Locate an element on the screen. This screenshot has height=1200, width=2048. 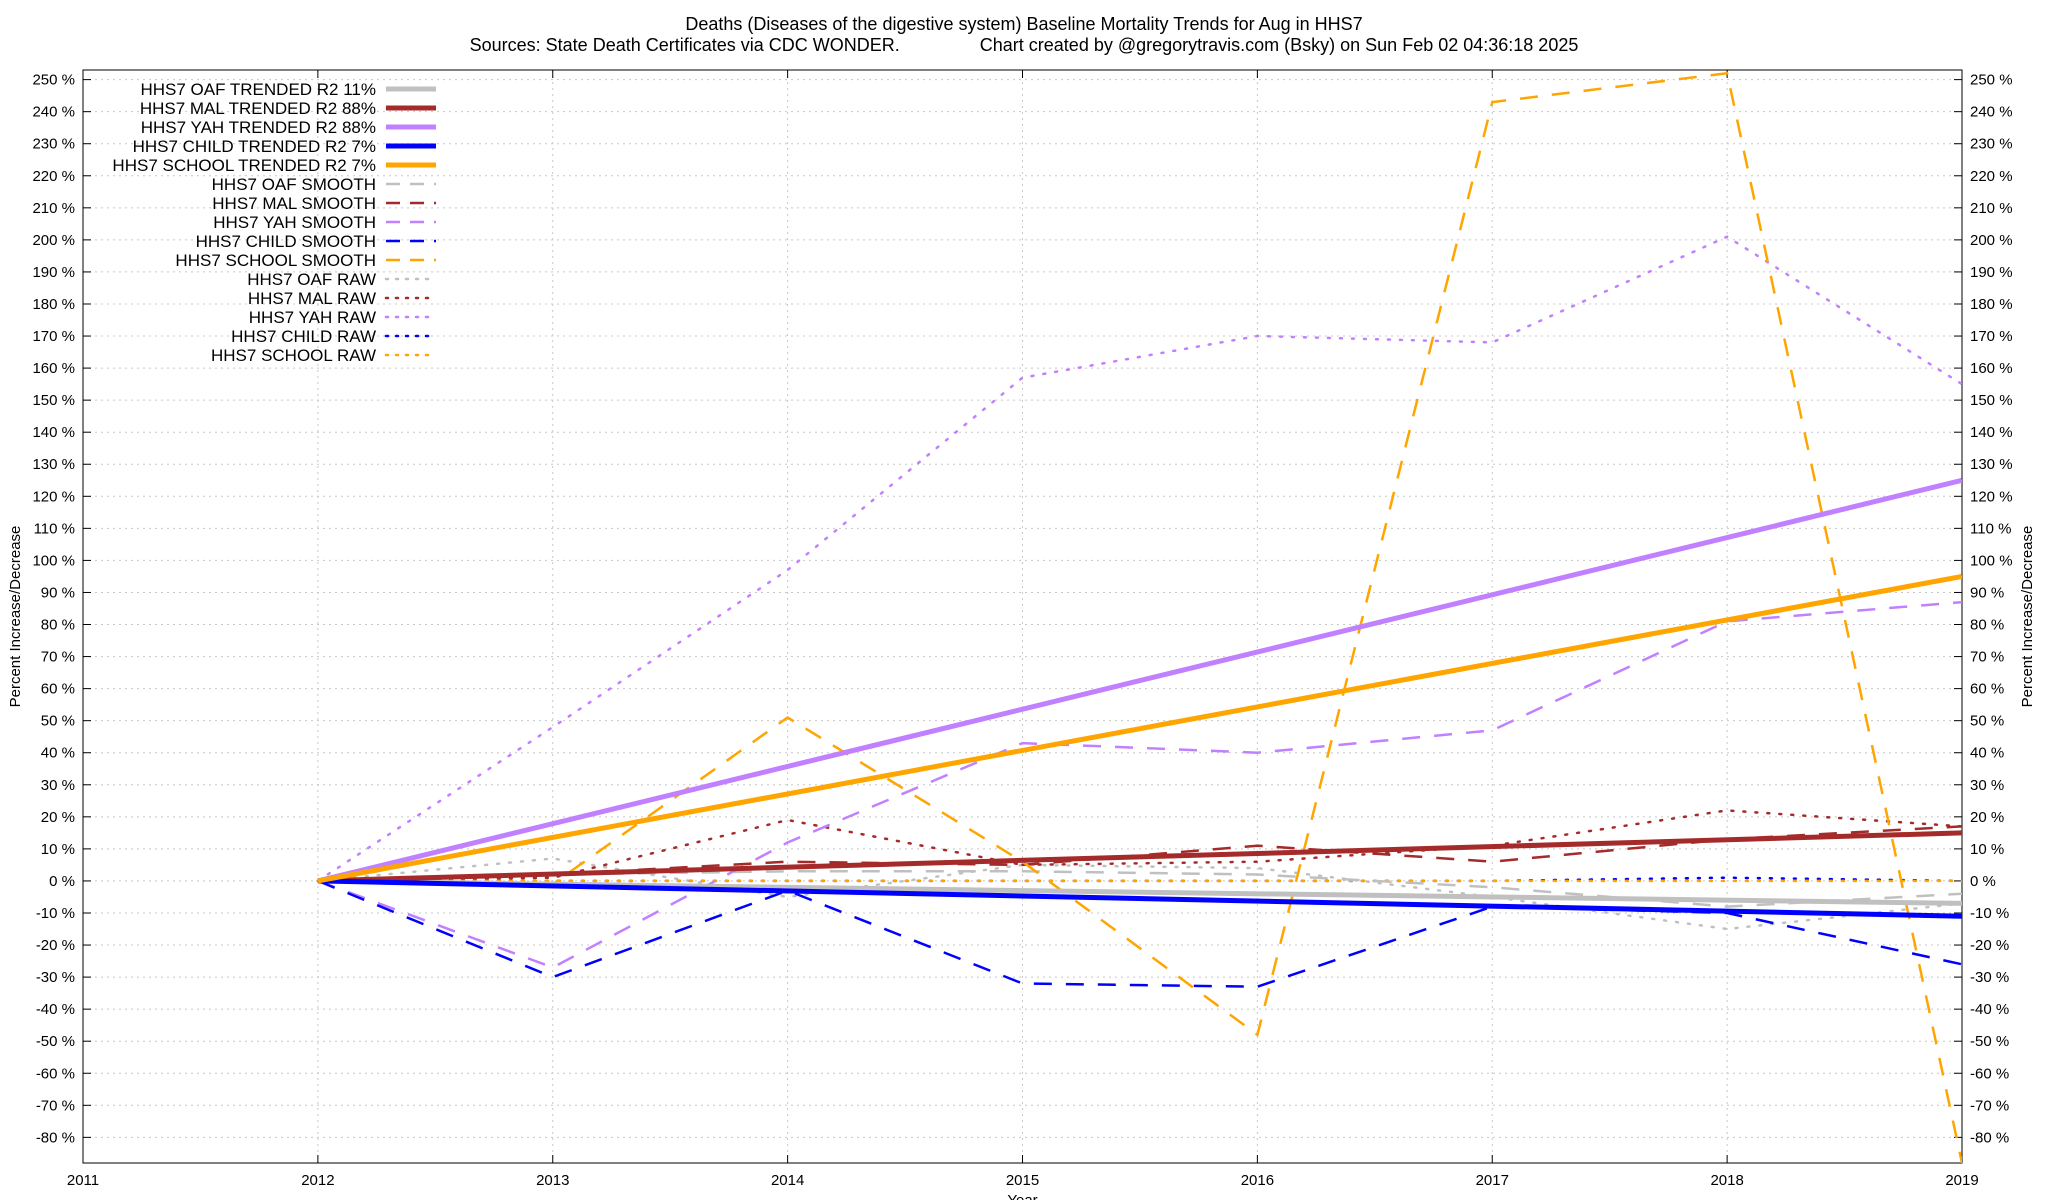
y-tick-label: -30 % is located at coordinates (55, 977).